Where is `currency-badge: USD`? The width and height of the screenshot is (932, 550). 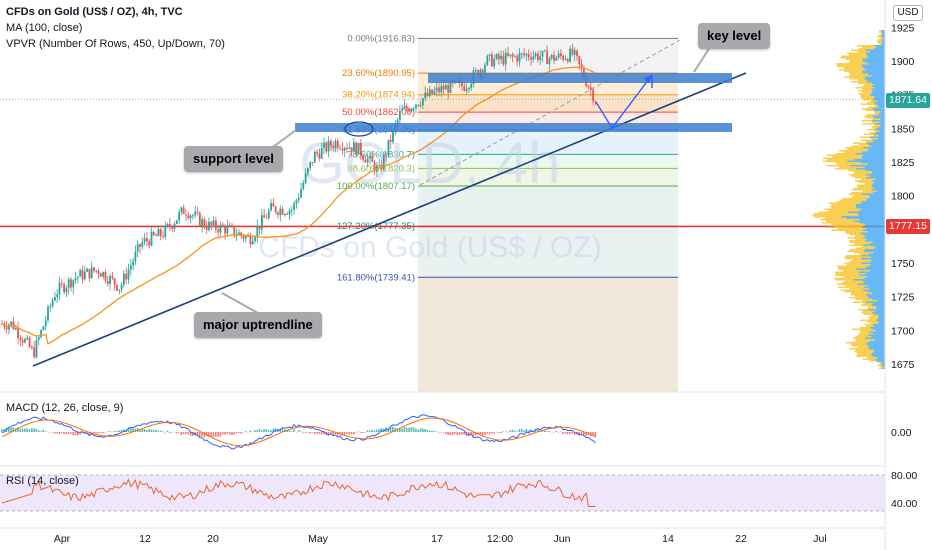 currency-badge: USD is located at coordinates (908, 13).